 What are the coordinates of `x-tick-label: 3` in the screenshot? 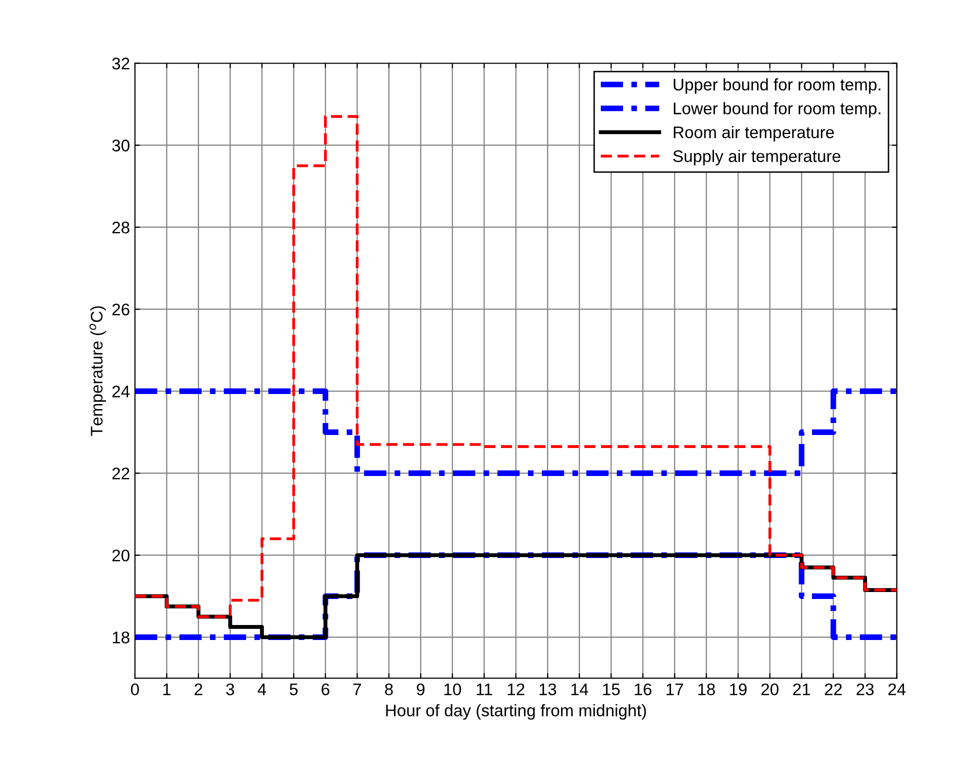 It's located at (230, 689).